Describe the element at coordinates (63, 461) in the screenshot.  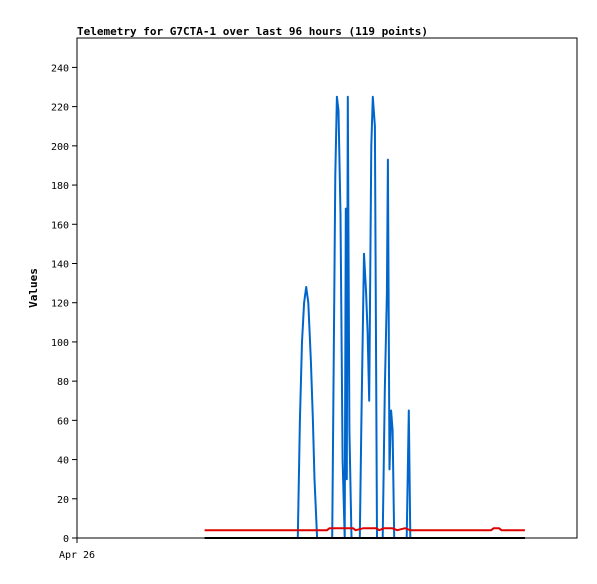
I see `y-tick-label: 40` at that location.